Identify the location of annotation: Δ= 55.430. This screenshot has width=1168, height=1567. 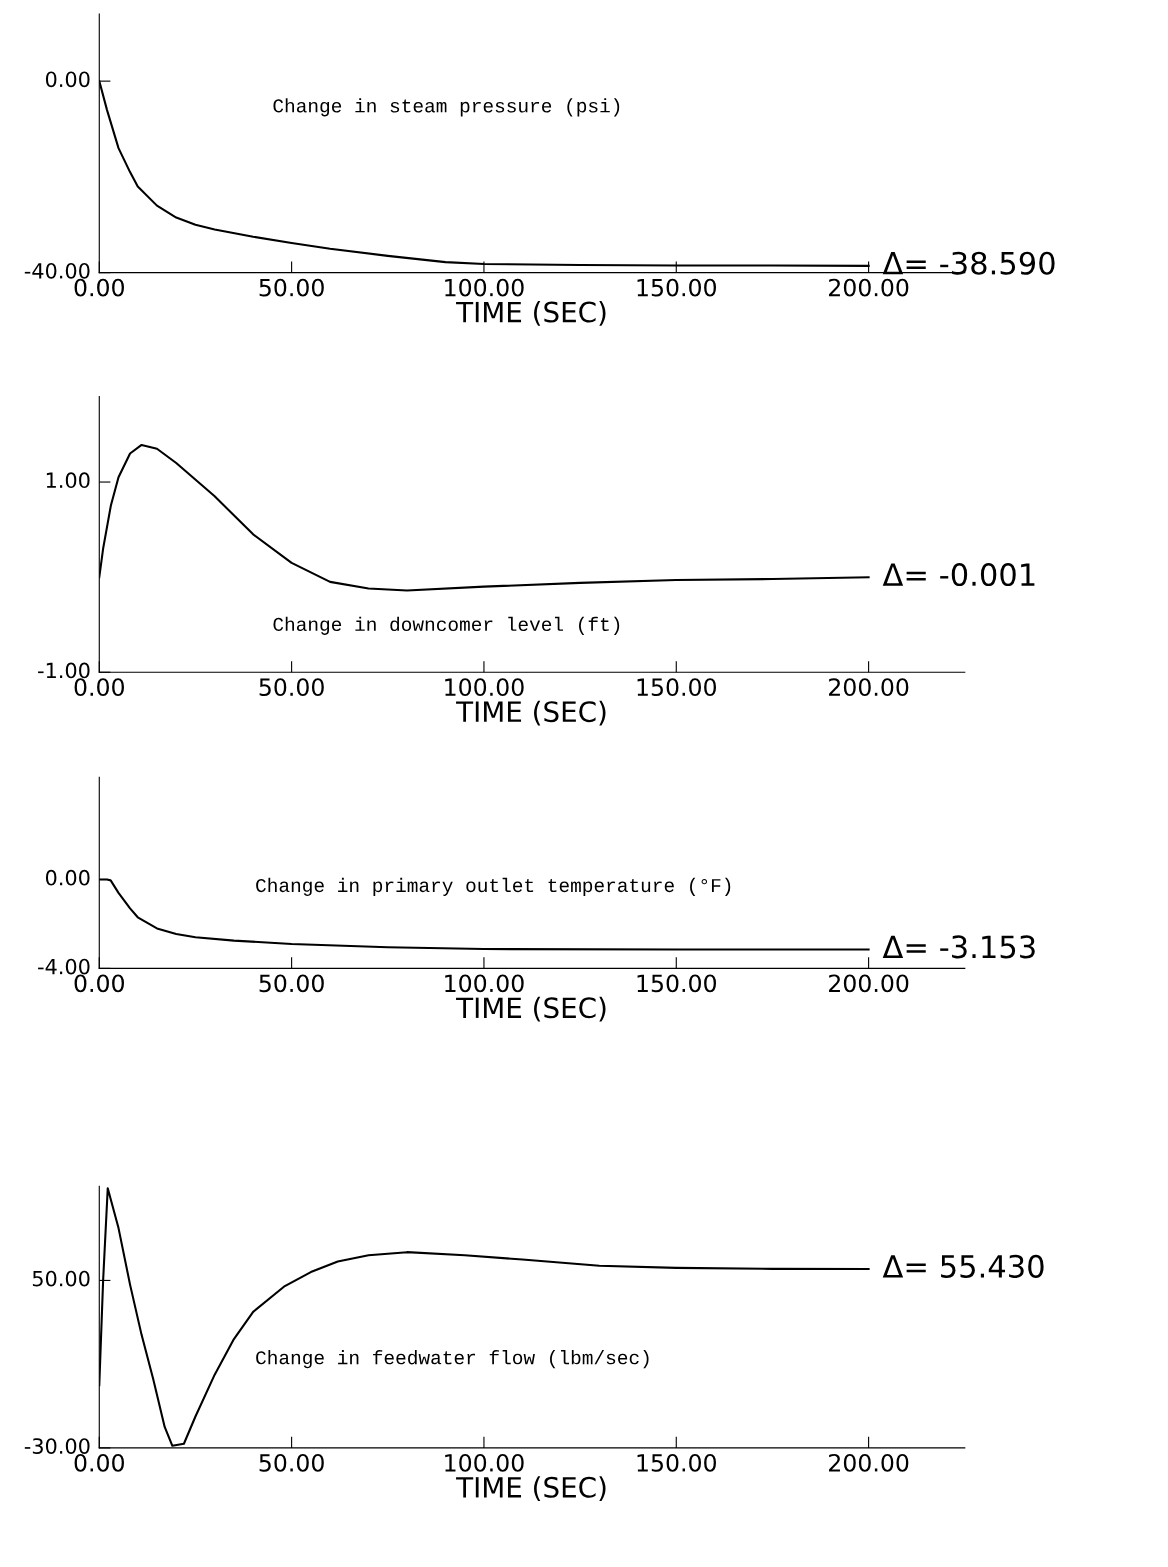
(963, 1266).